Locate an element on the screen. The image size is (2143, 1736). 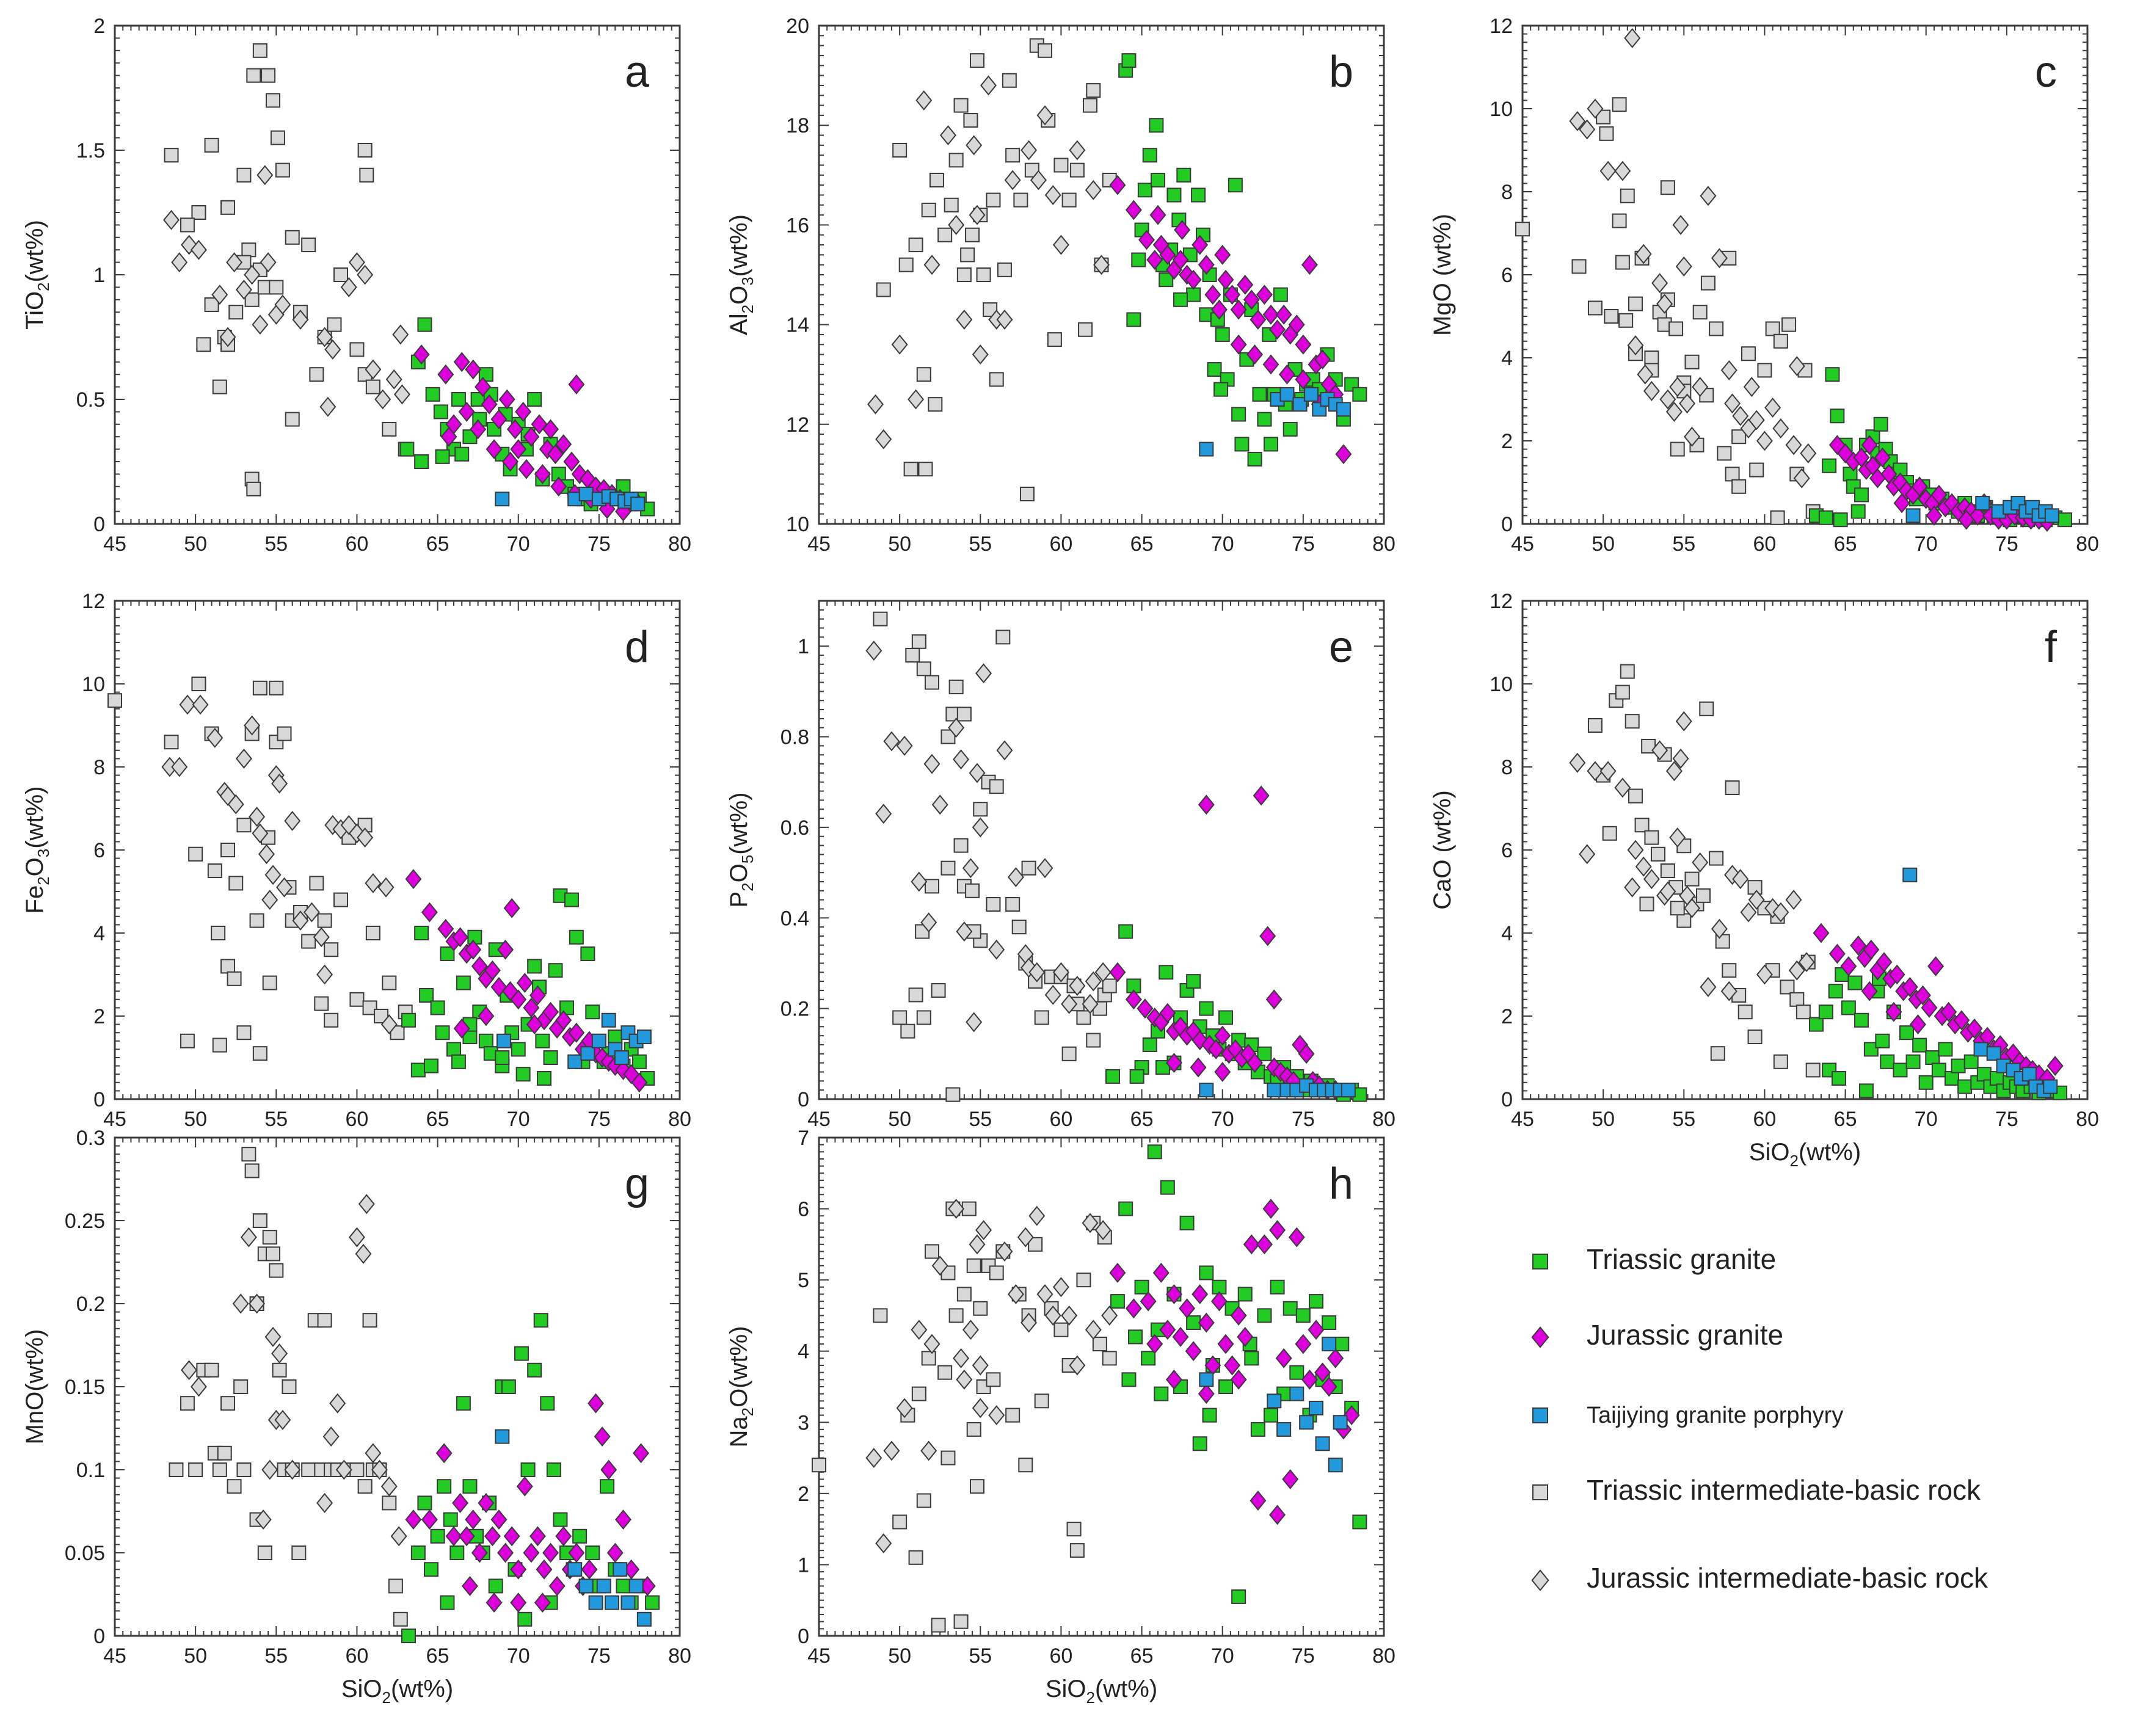
y-tick-label: 2 is located at coordinates (99, 1017).